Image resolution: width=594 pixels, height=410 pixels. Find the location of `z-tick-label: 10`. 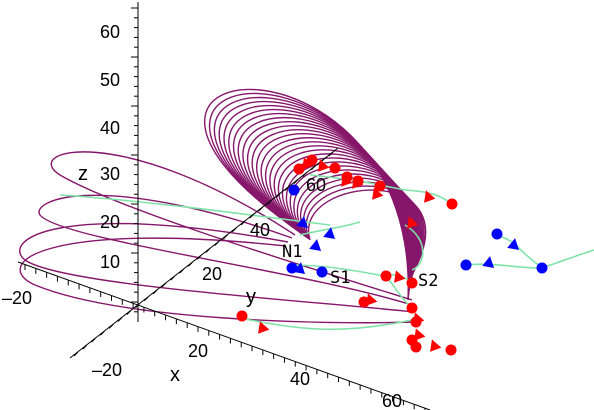

z-tick-label: 10 is located at coordinates (110, 262).